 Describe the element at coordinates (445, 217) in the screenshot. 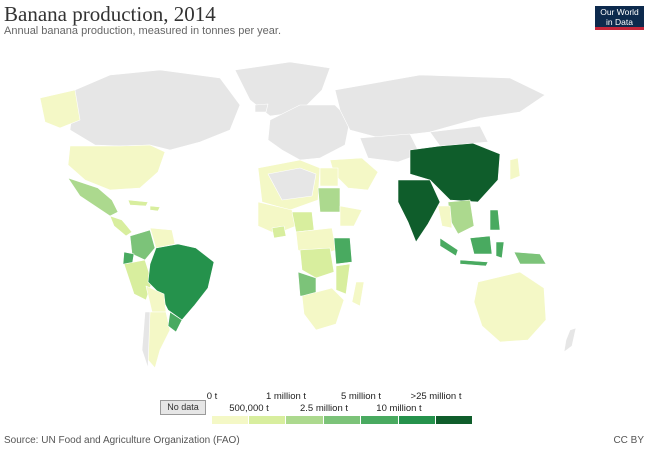

I see `thailand` at that location.